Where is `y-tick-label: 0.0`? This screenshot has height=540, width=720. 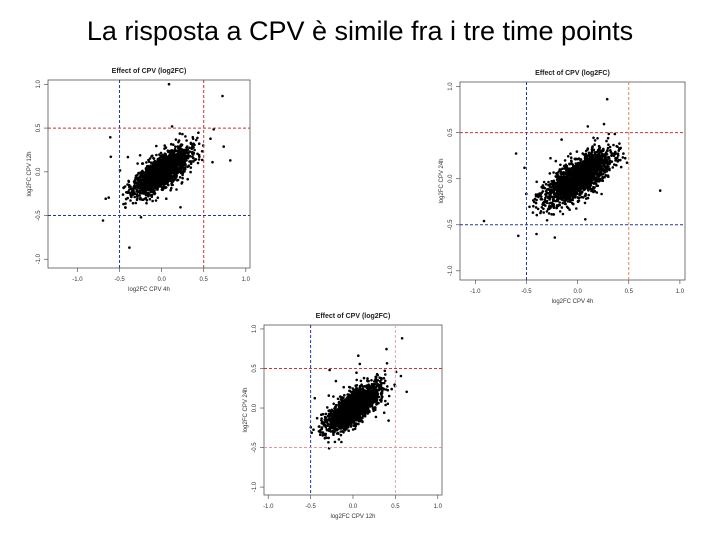
y-tick-label: 0.0 is located at coordinates (39, 171).